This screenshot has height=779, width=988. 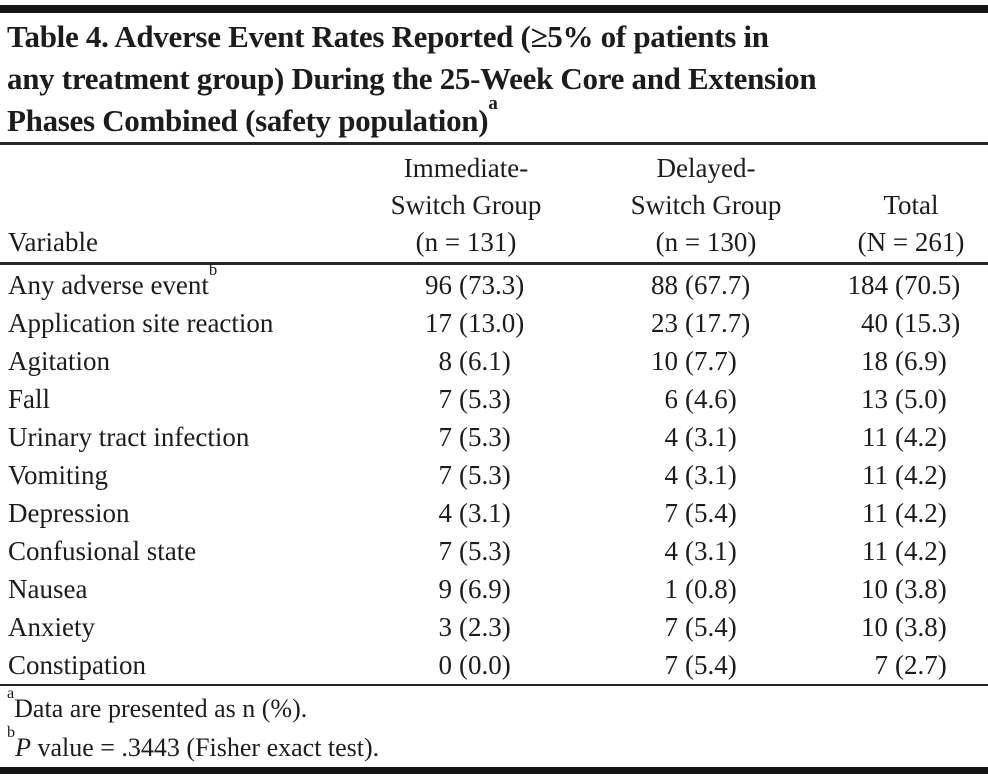 What do you see at coordinates (711, 399) in the screenshot?
I see `cell-percent: (4.6)` at bounding box center [711, 399].